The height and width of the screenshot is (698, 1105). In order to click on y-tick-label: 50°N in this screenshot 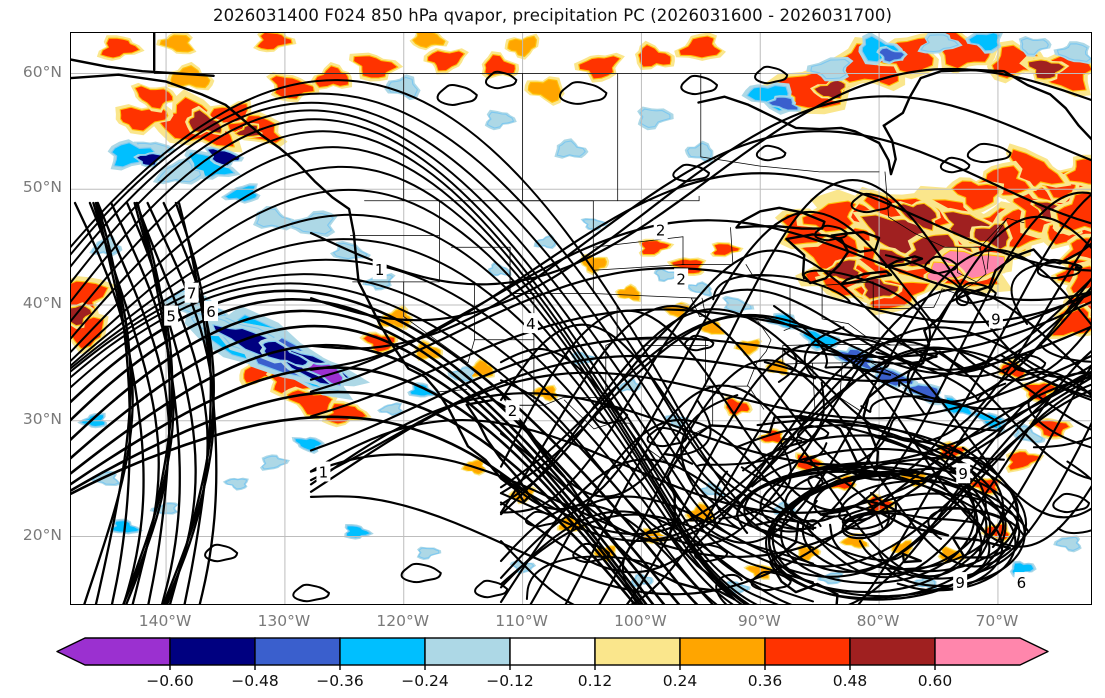, I will do `click(42, 187)`.